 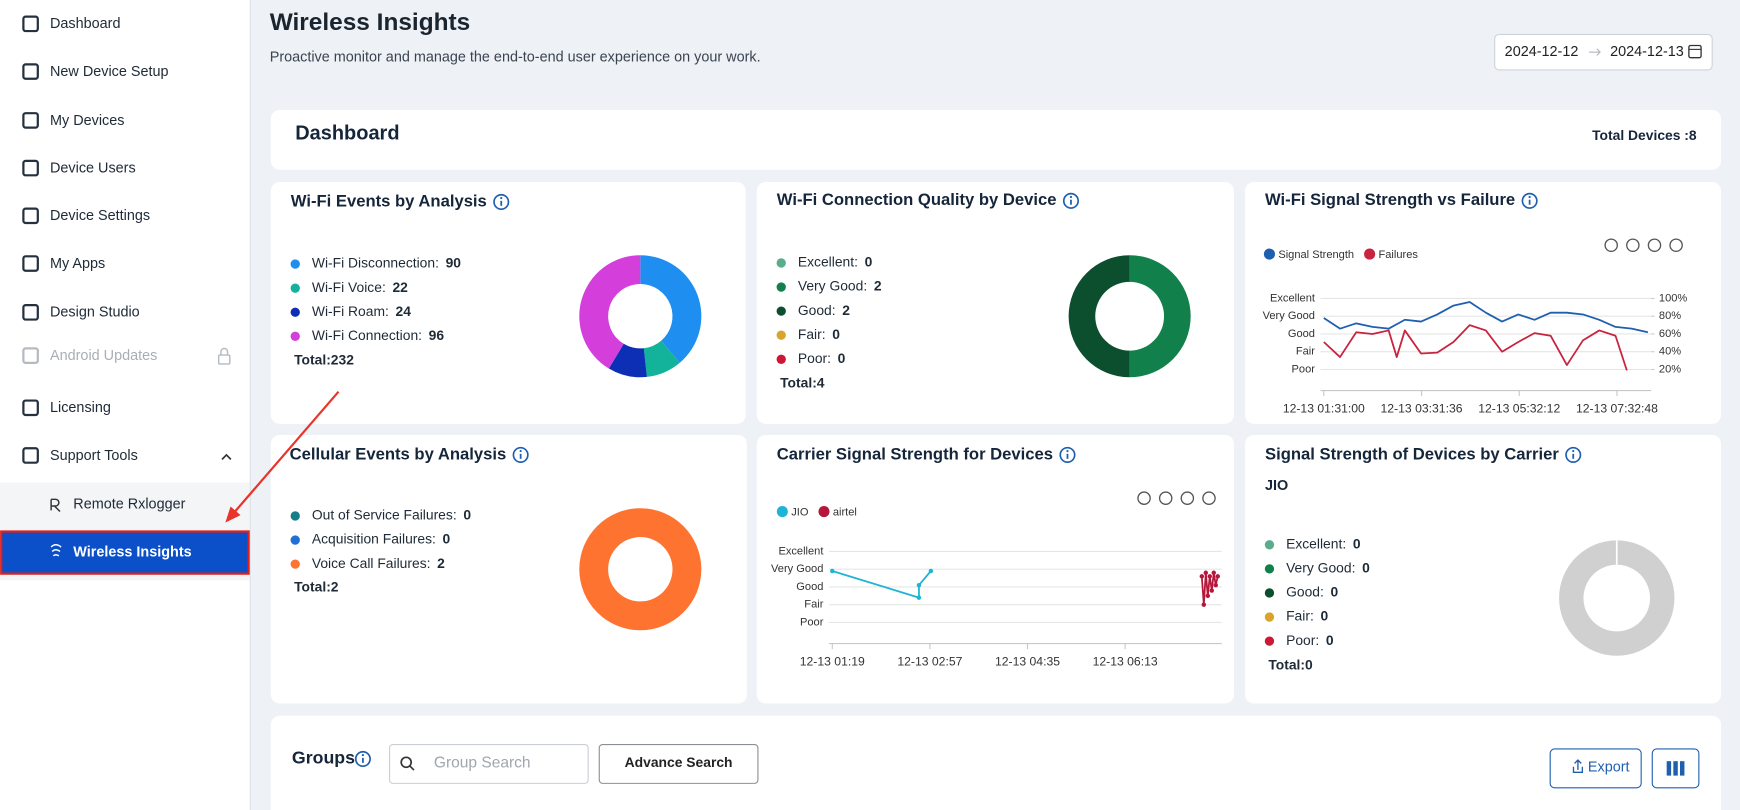 I want to click on legend-label: Wi-Fi Voice:, so click(x=349, y=287).